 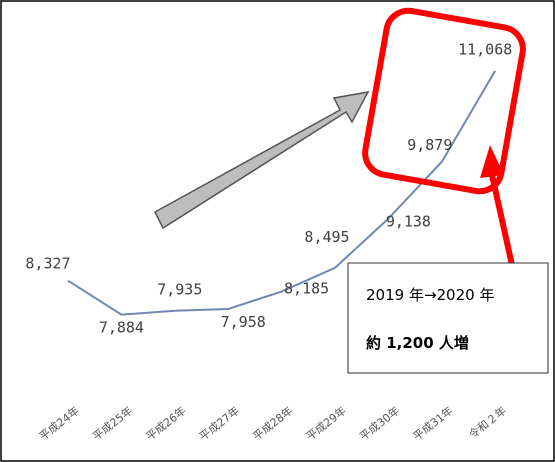 I want to click on pointer-line, so click(x=502, y=220).